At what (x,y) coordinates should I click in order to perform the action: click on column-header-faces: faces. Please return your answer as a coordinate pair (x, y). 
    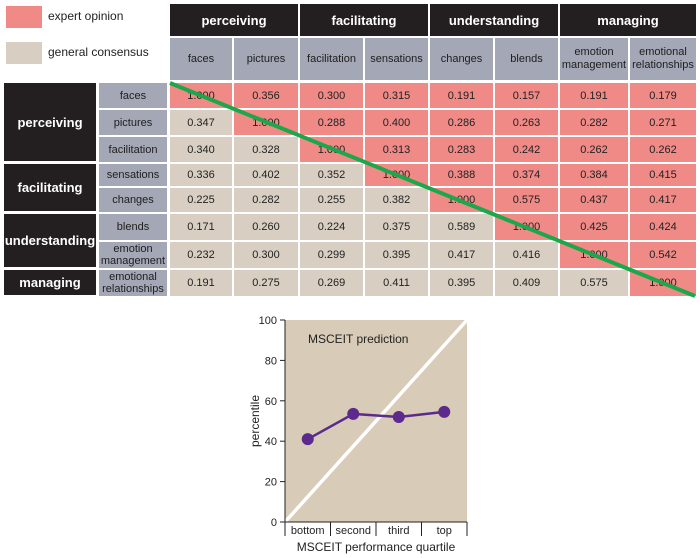
    Looking at the image, I should click on (201, 59).